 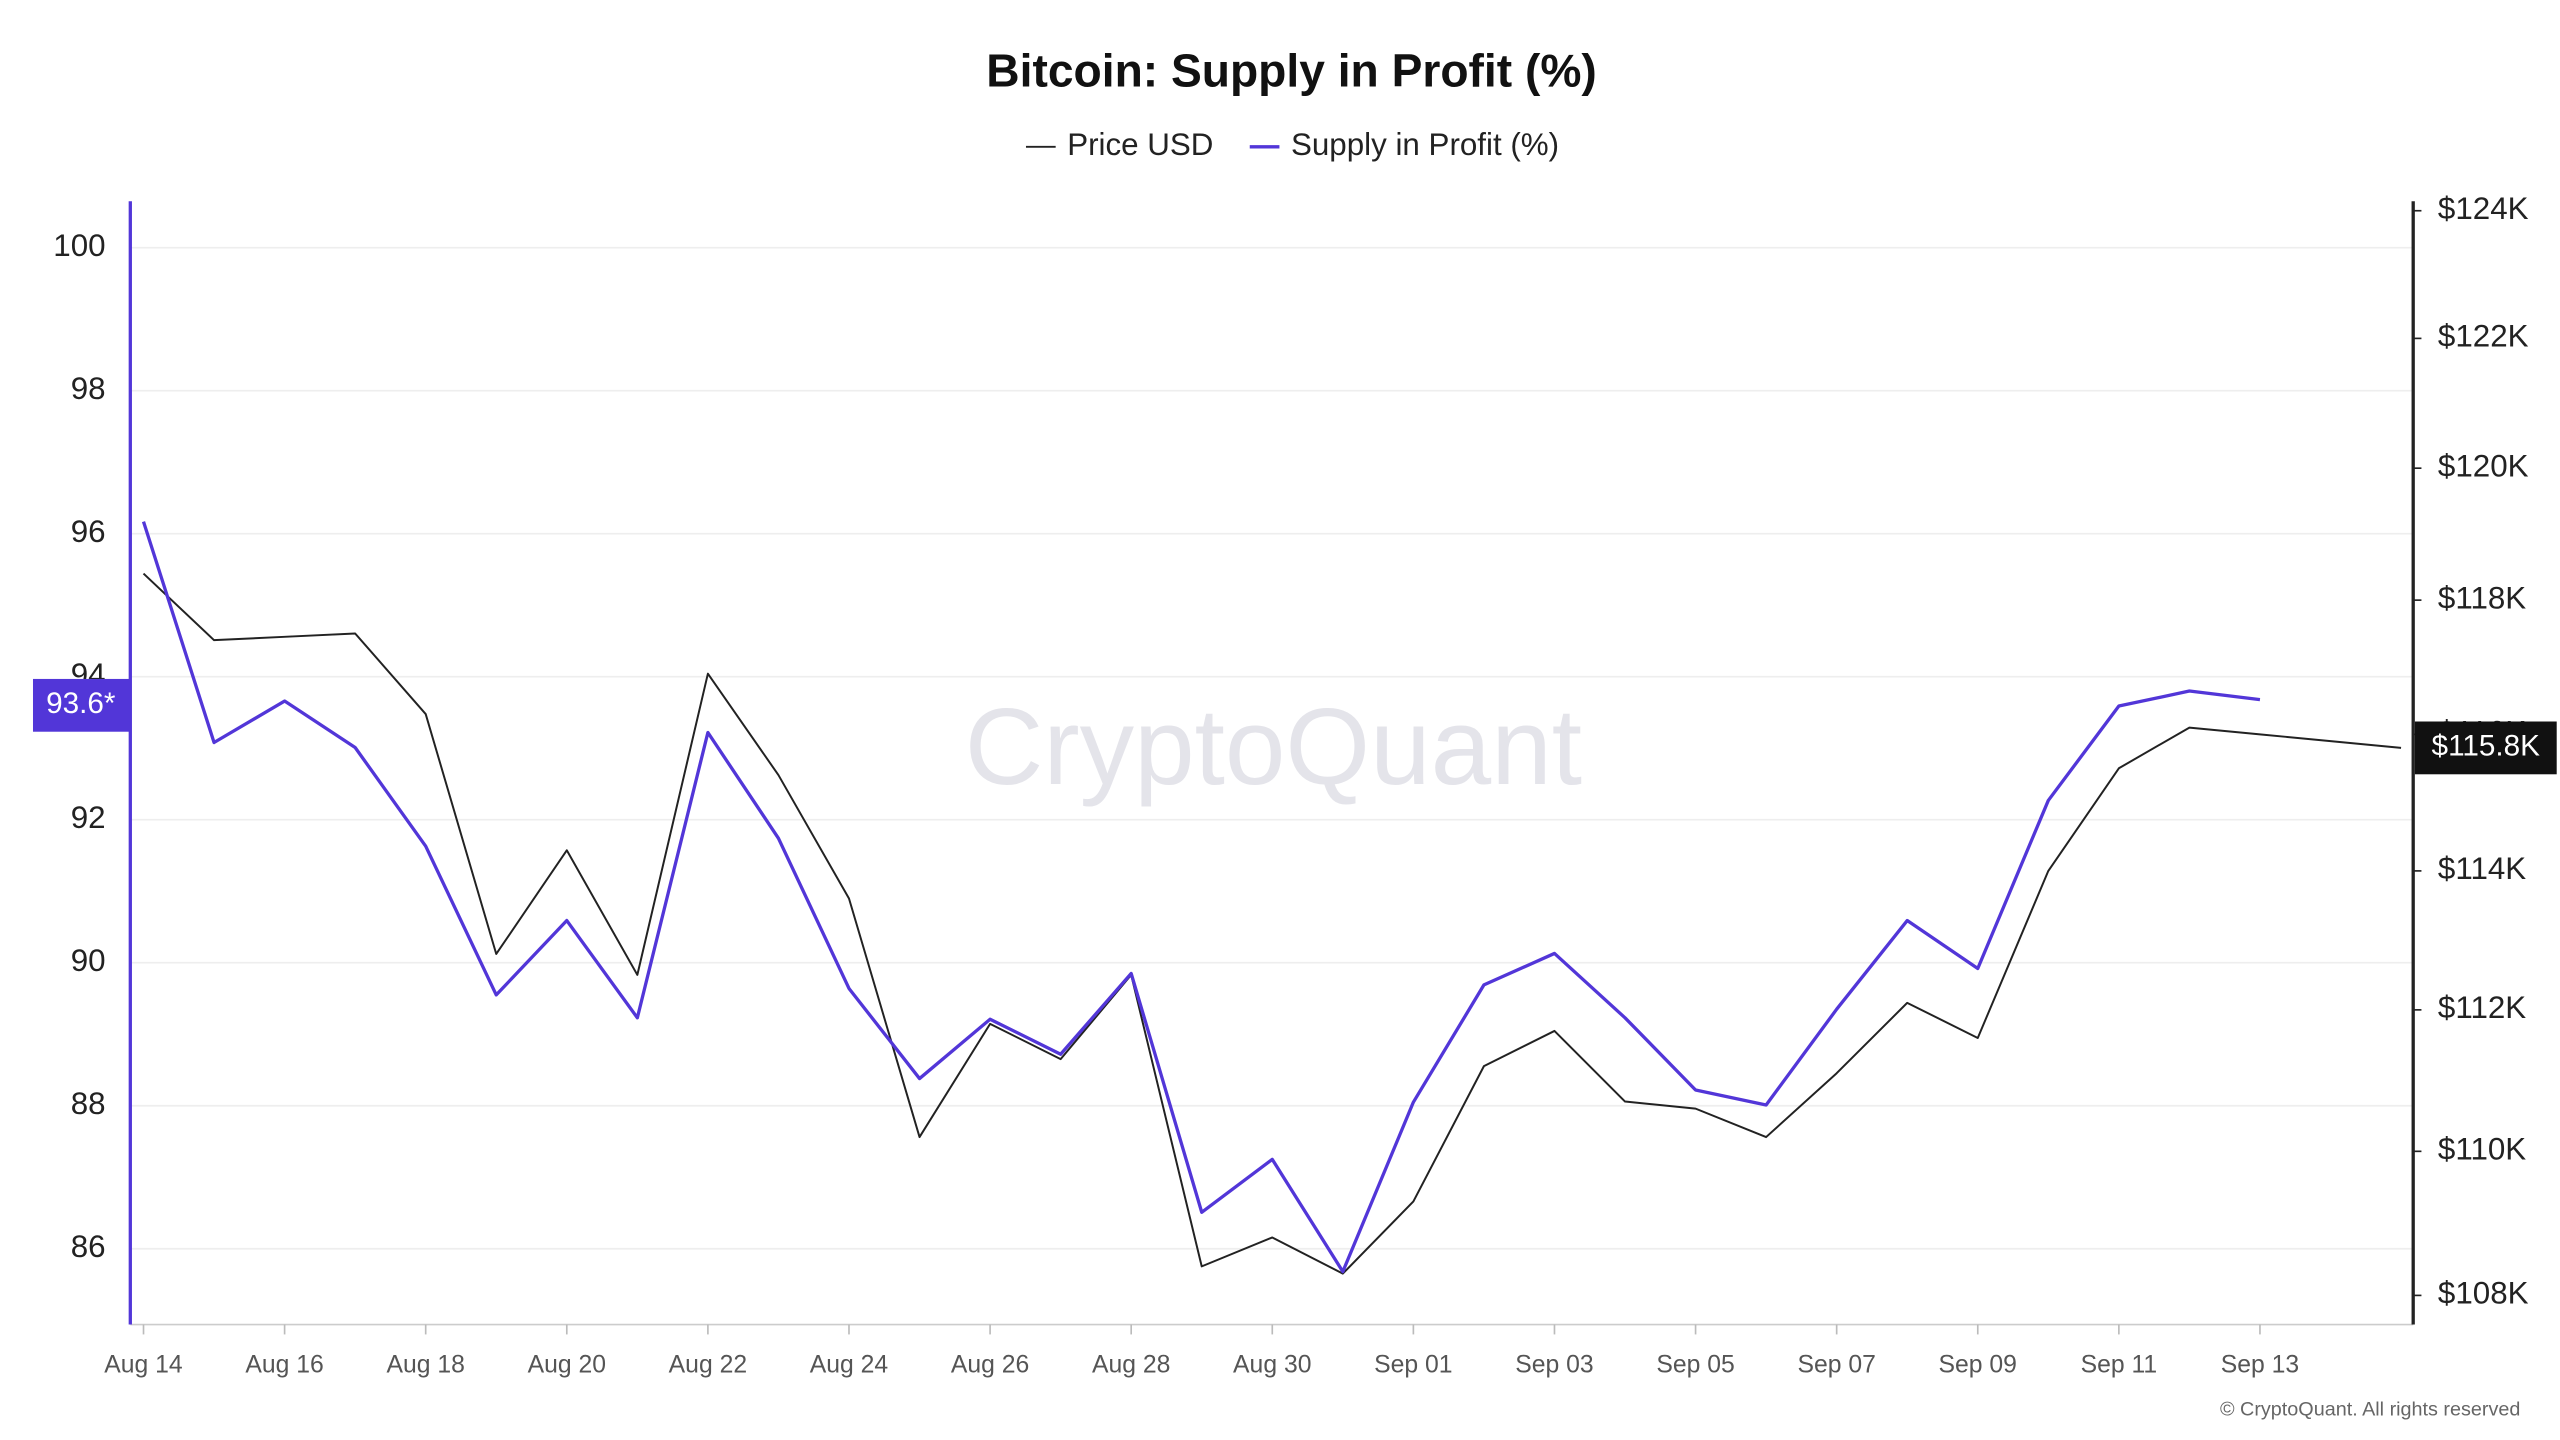 What do you see at coordinates (2119, 1364) in the screenshot?
I see `x-tick-label: Sep 11` at bounding box center [2119, 1364].